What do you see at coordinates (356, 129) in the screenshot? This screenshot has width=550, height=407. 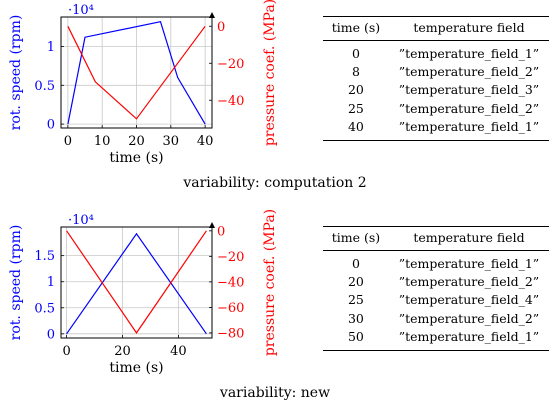 I see `time-cell: 40` at bounding box center [356, 129].